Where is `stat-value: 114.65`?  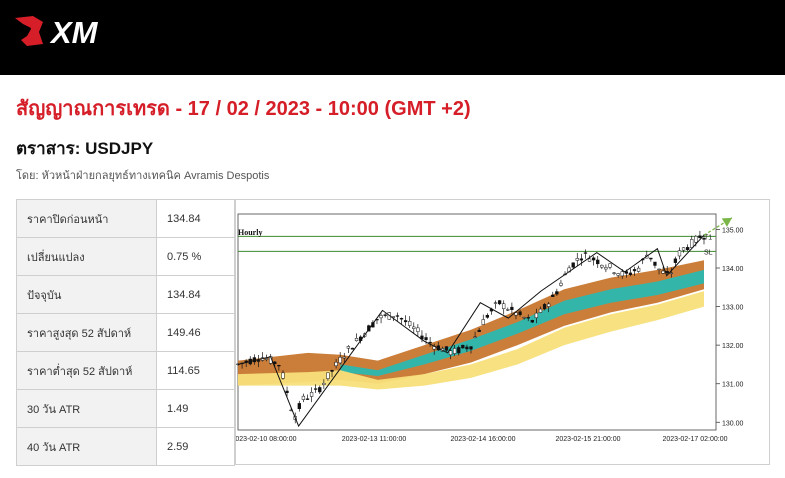
stat-value: 114.65 is located at coordinates (195, 370).